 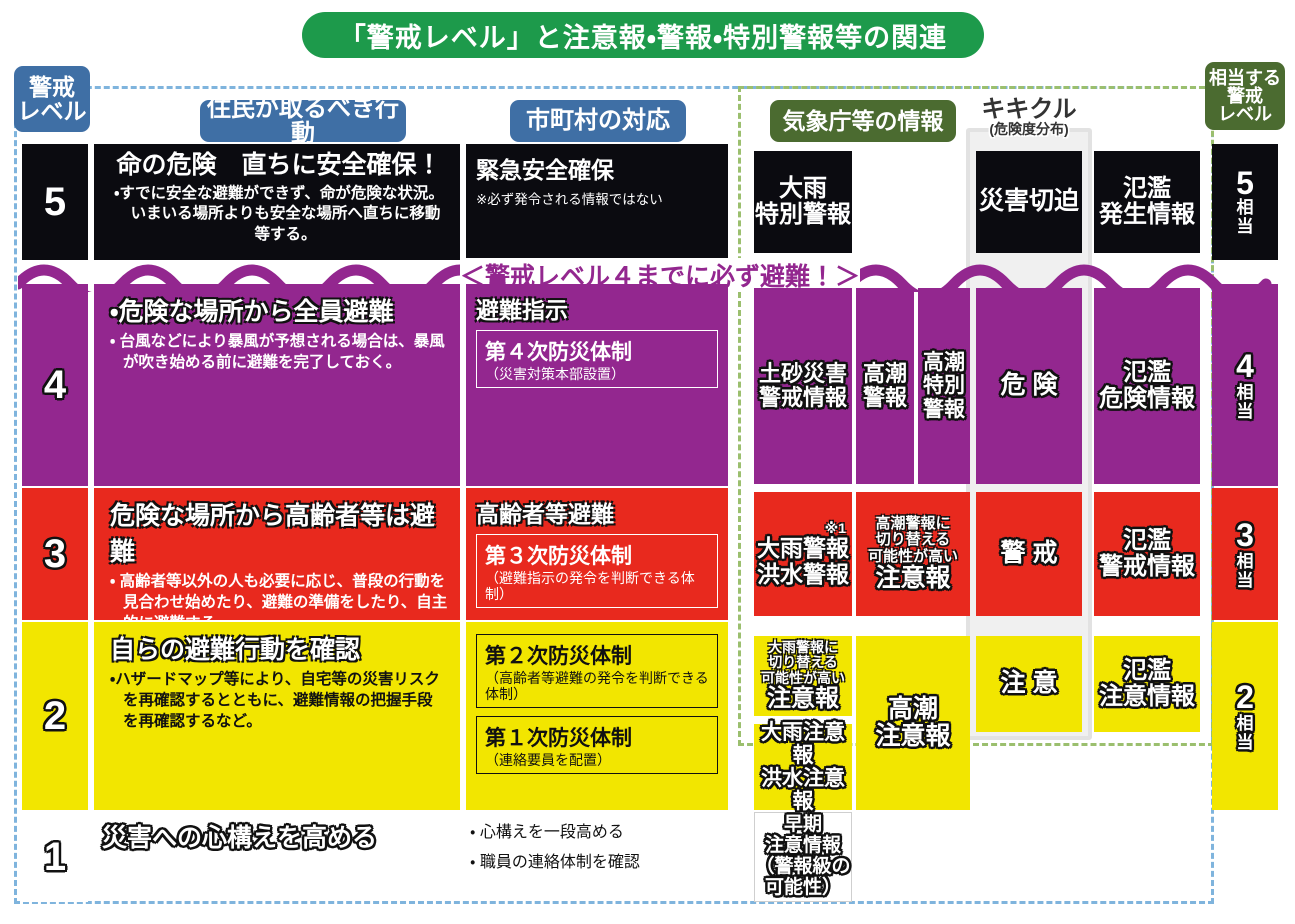 What do you see at coordinates (1245, 561) in the screenshot?
I see `equivalent-level-3-w1: 相` at bounding box center [1245, 561].